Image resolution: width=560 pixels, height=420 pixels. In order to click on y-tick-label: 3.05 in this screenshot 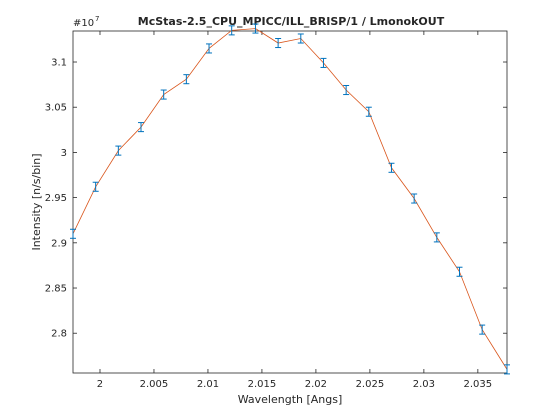, I will do `click(56, 108)`.